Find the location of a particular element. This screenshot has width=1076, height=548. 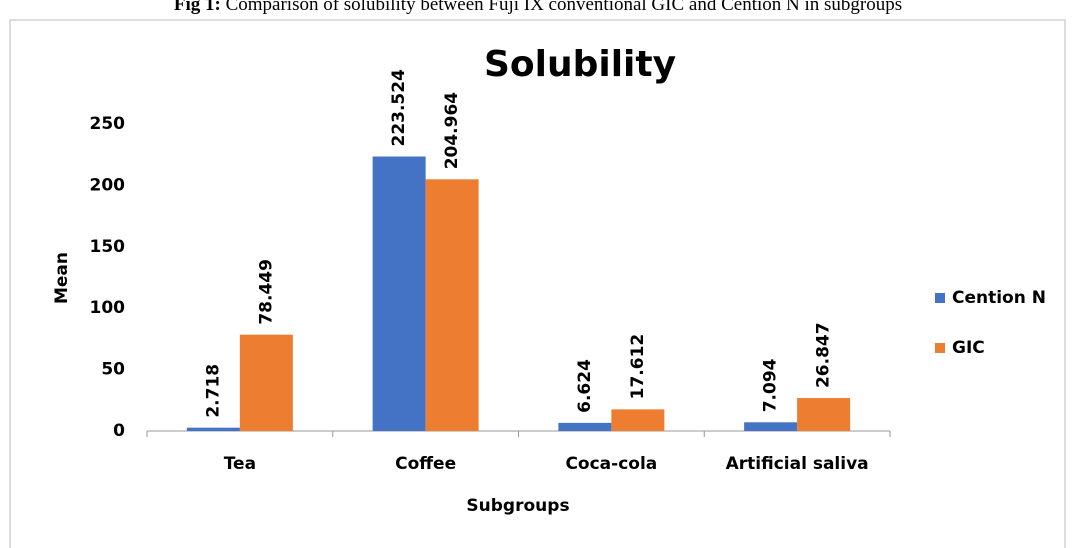

chart-title: Solubility is located at coordinates (580, 64).